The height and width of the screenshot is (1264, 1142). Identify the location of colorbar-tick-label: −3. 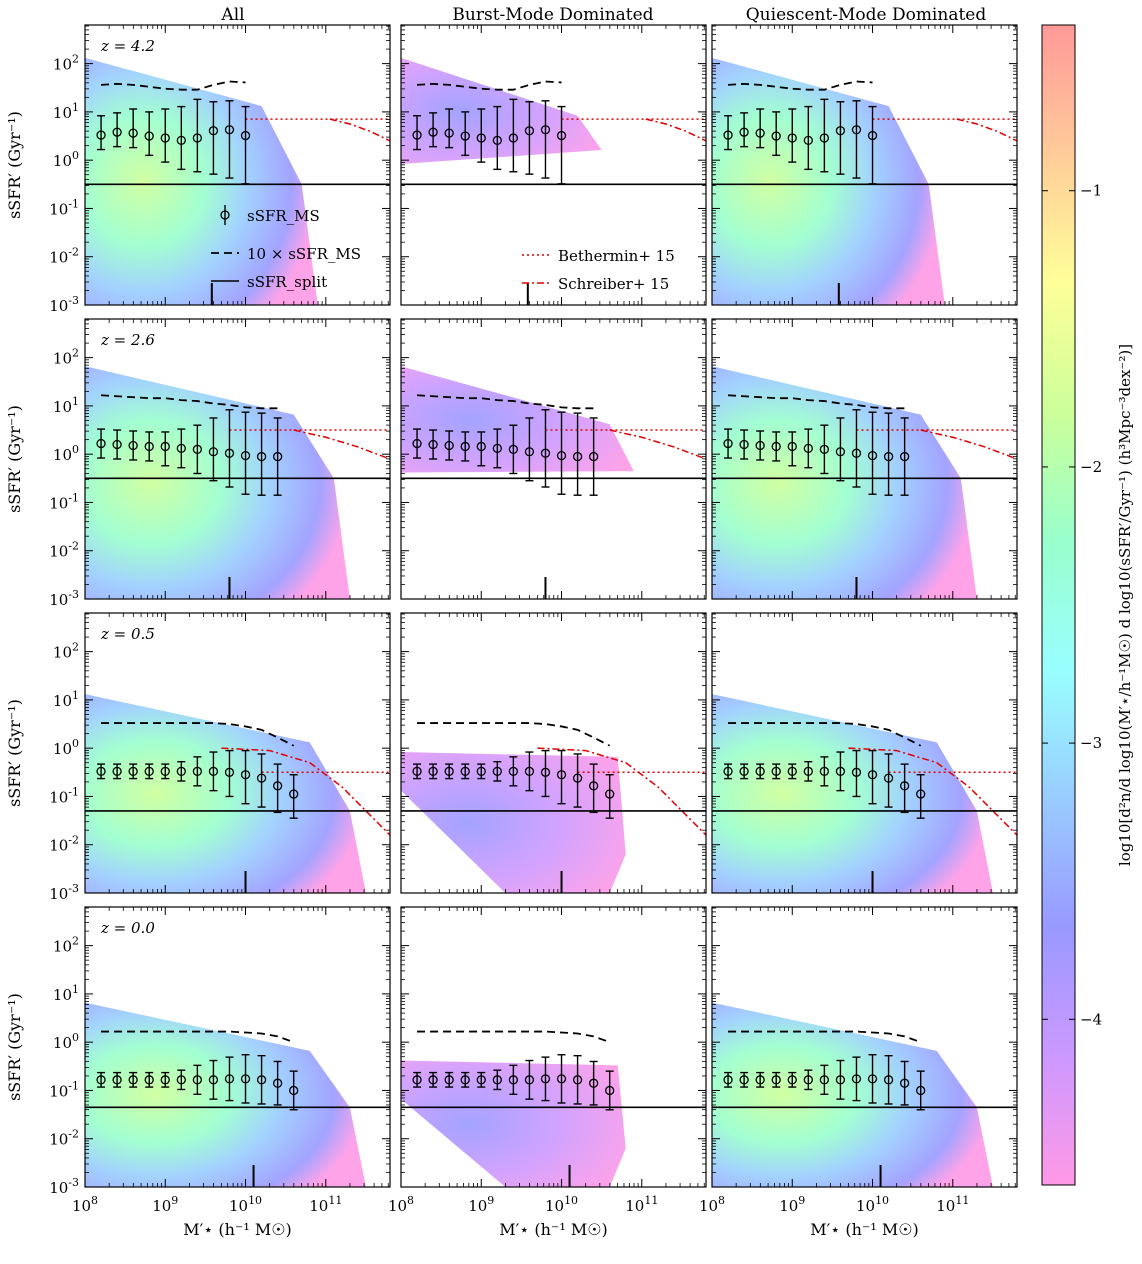
(1091, 743).